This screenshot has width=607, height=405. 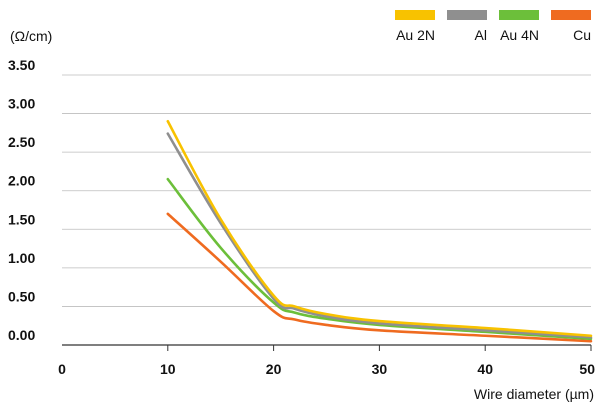 I want to click on y-axis-label: (Ω/cm), so click(x=31, y=36).